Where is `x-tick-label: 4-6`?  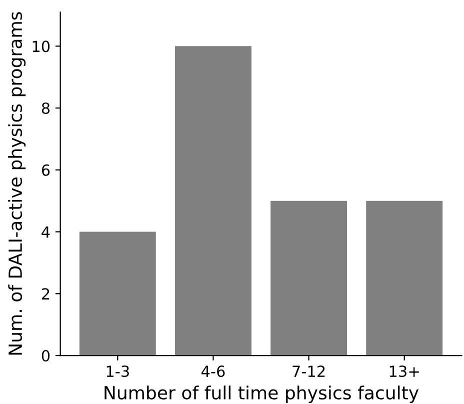 x-tick-label: 4-6 is located at coordinates (213, 372).